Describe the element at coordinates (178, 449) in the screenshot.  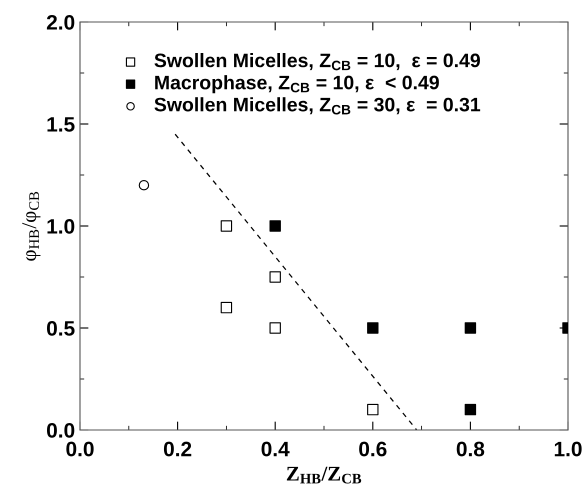
I see `x-tick-label: 0.2` at that location.